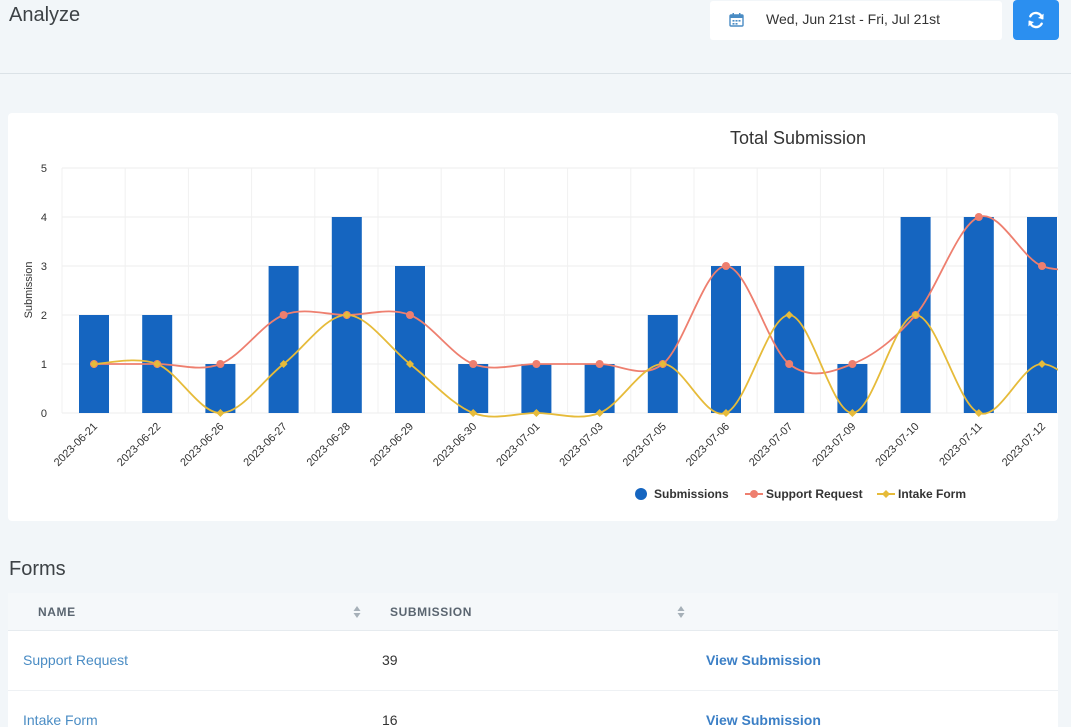  Describe the element at coordinates (29, 290) in the screenshot. I see `chart-y-axis-label: Submission` at that location.